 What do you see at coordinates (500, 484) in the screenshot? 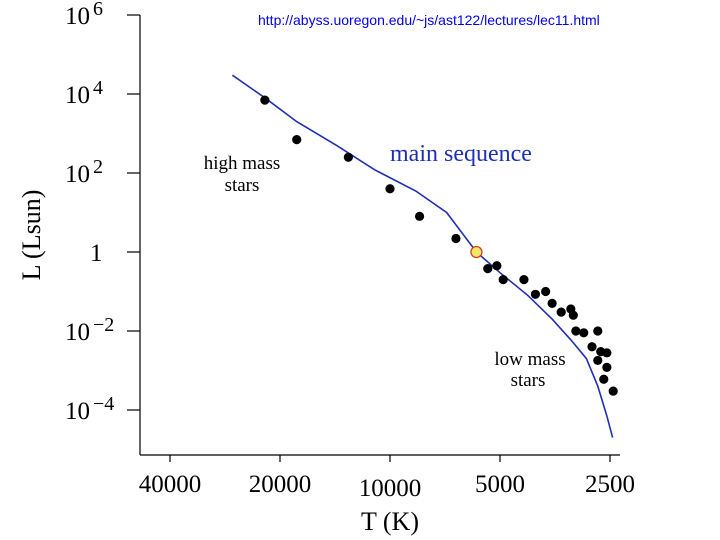
I see `x-tick-label: 5000` at bounding box center [500, 484].